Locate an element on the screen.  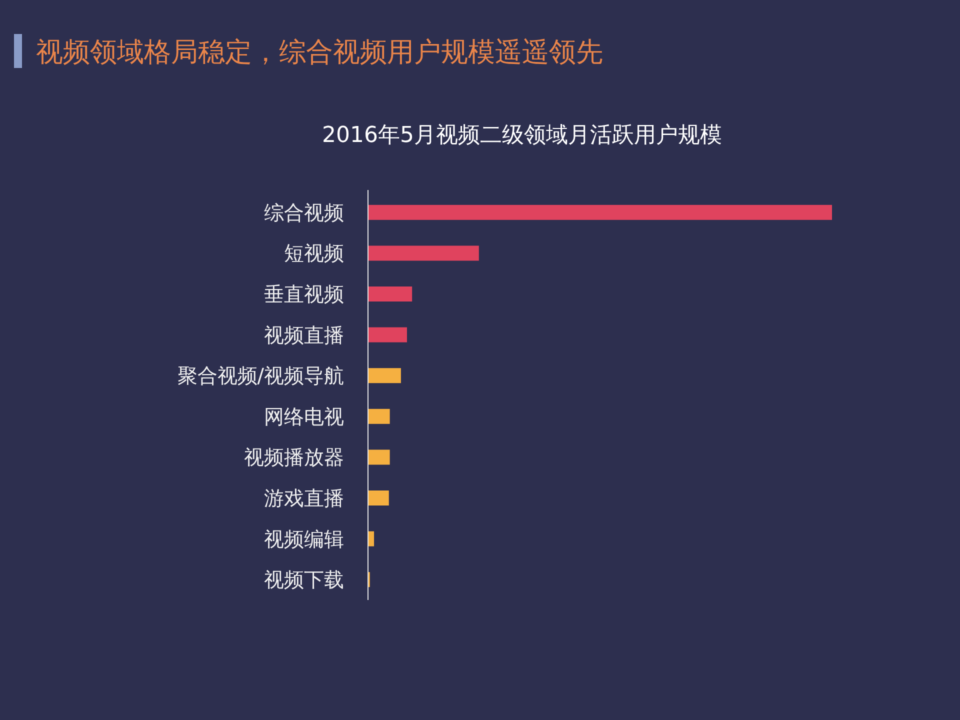
chart-title: 视频领域格局稳定，综合视频用户规模遥遥领先 is located at coordinates (319, 52).